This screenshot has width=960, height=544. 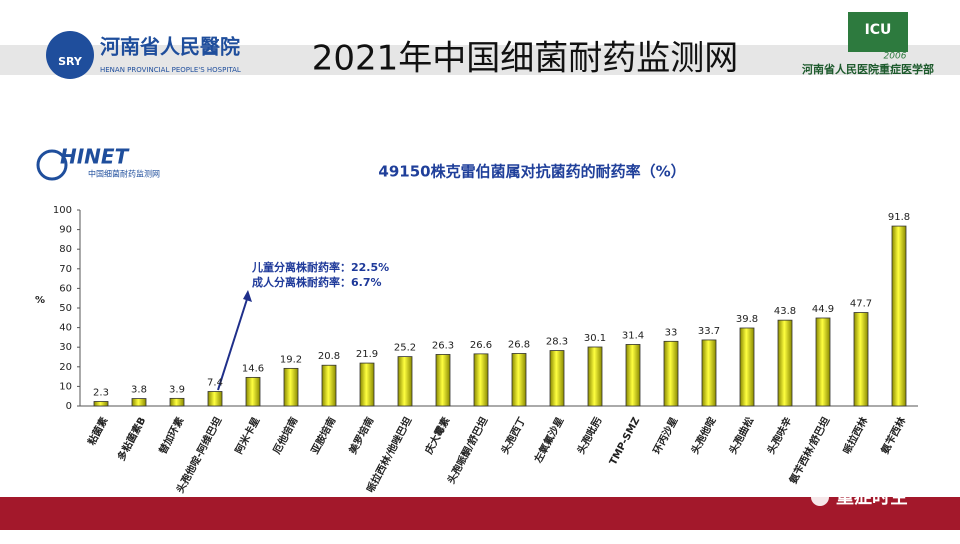 I want to click on logo-badge: SRY, so click(x=70, y=61).